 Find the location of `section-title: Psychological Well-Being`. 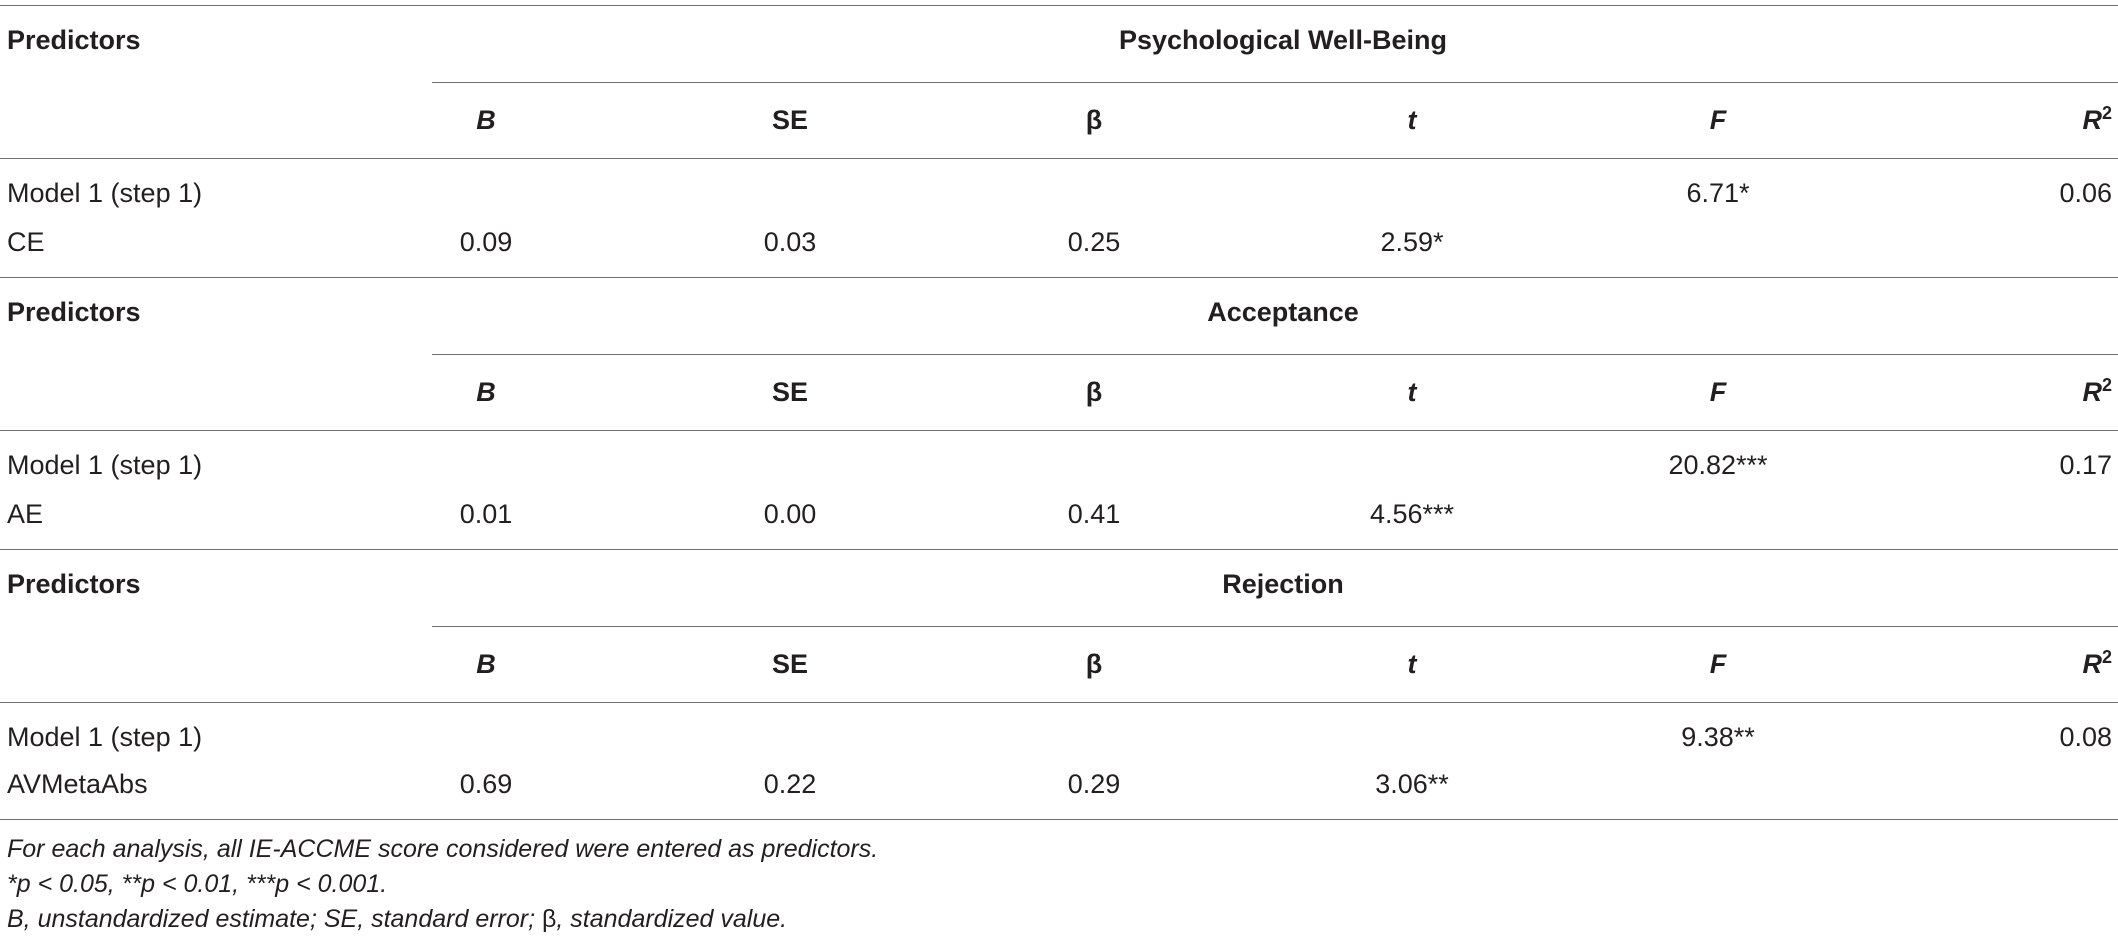

section-title: Psychological Well-Being is located at coordinates (1283, 40).